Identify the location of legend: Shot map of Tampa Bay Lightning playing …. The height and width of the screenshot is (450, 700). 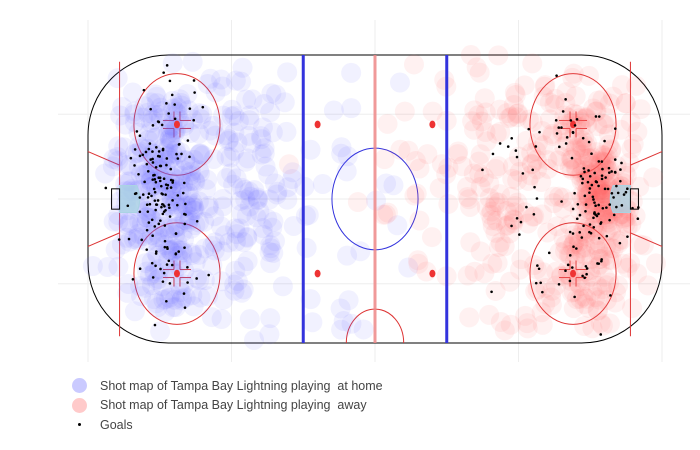
(225, 405).